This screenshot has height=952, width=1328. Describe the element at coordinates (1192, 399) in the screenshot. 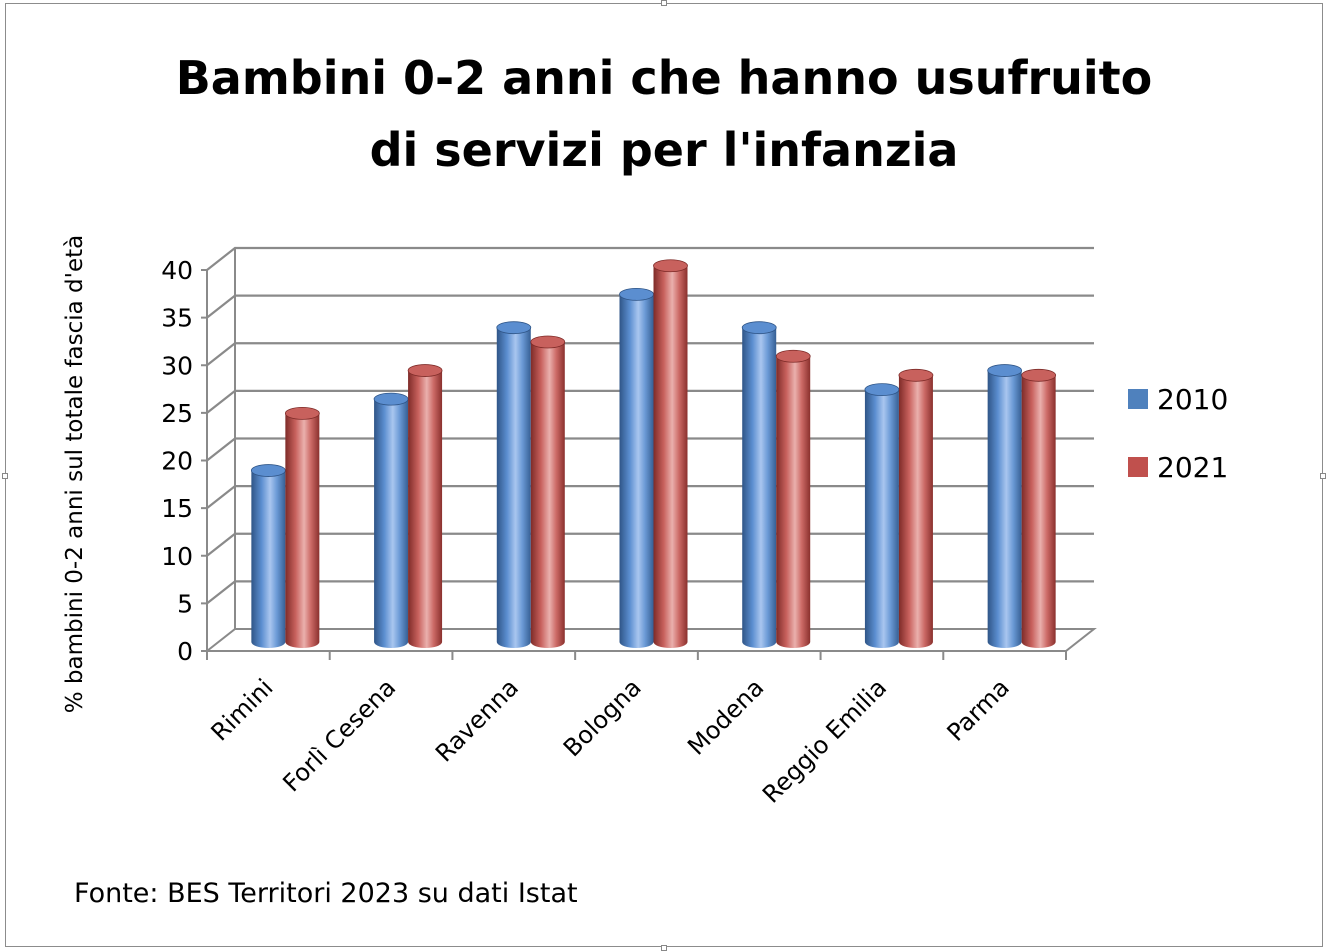

I see `legend-label-2010: 2010` at that location.